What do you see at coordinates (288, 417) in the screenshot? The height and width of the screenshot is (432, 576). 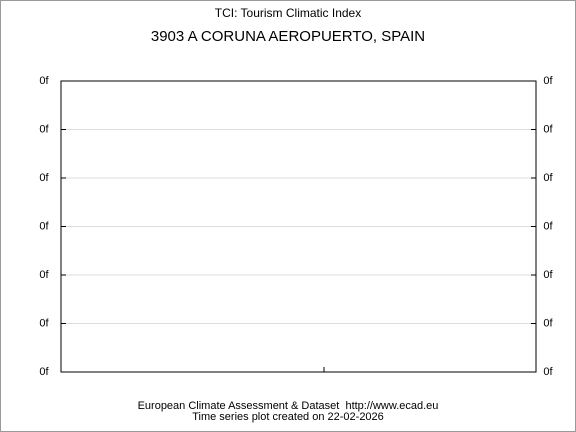 I see `footer-date: Time series plot created on 22-02-2026` at bounding box center [288, 417].